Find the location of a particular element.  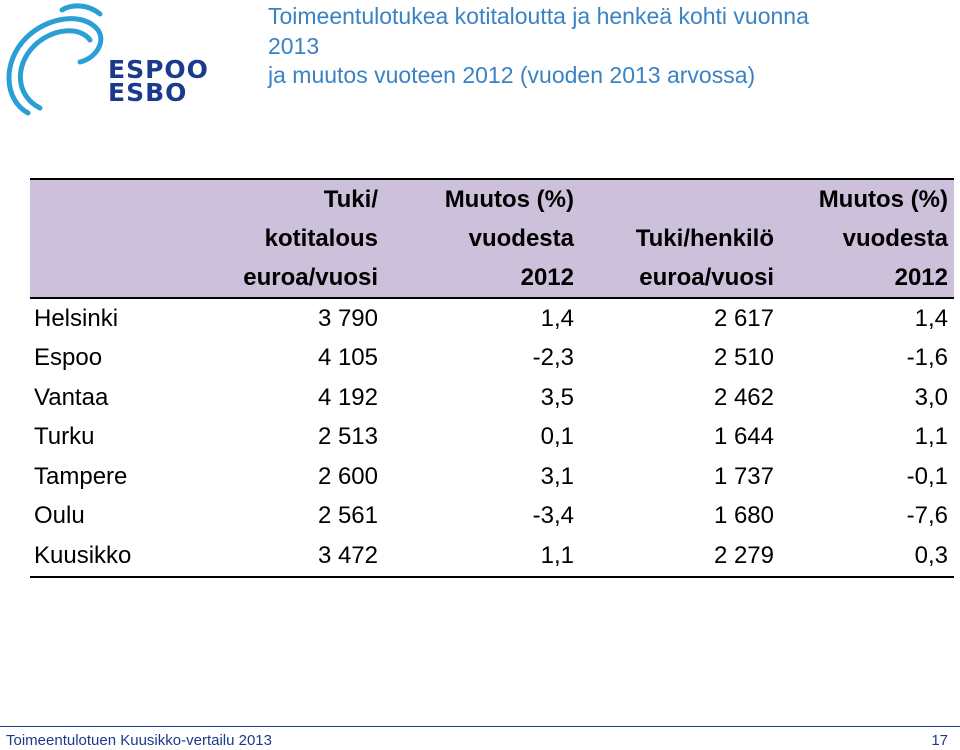

cell-value: 0,3 is located at coordinates (867, 557).